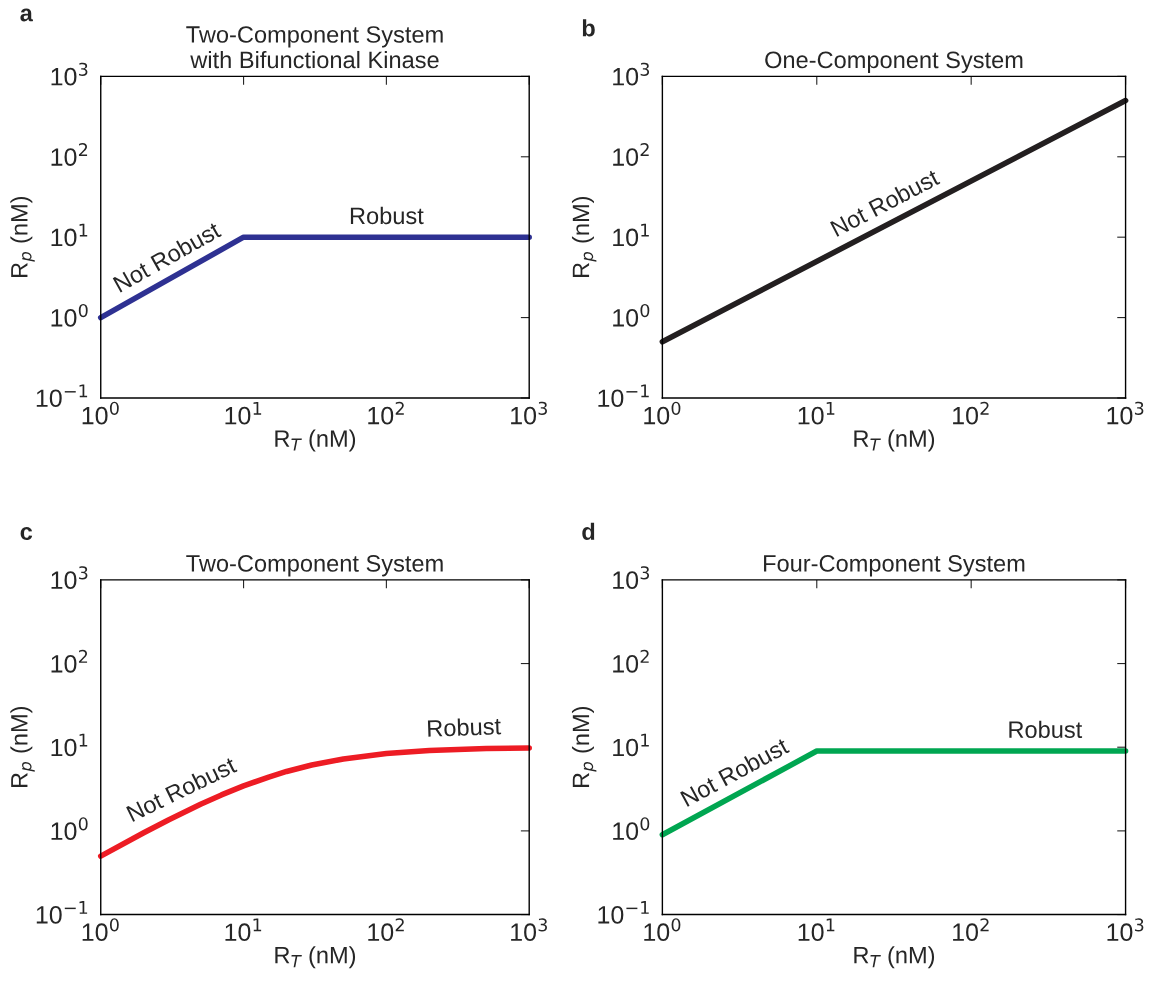 Image resolution: width=1158 pixels, height=1005 pixels. What do you see at coordinates (894, 62) in the screenshot?
I see `chart-title: One-Component System` at bounding box center [894, 62].